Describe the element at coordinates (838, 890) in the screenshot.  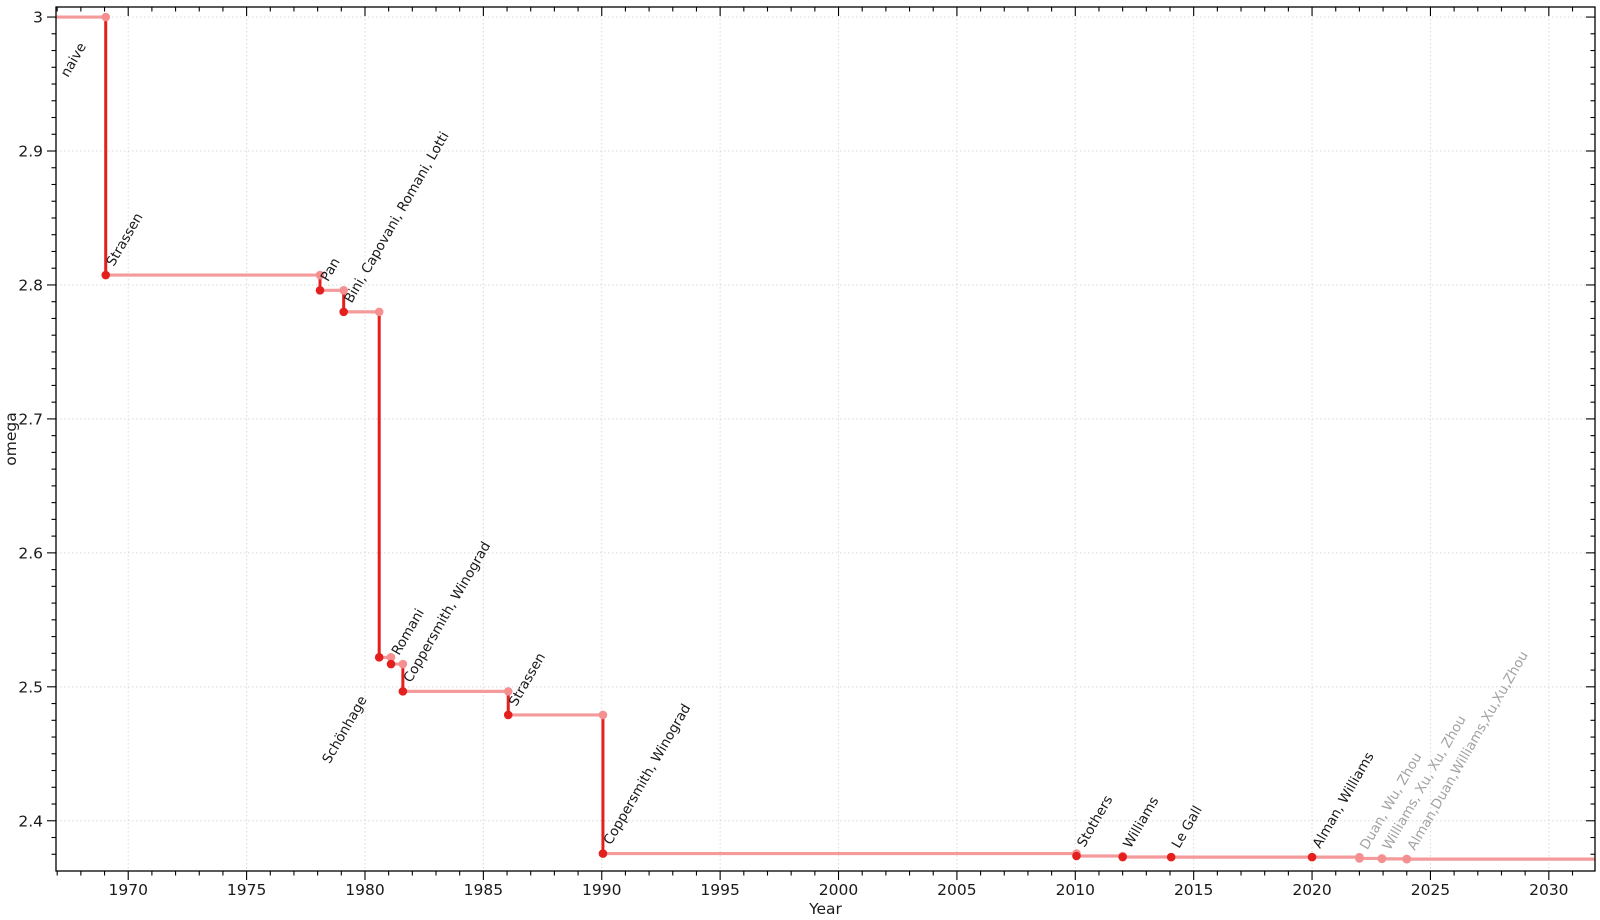
I see `x-tick-label: 2000` at that location.